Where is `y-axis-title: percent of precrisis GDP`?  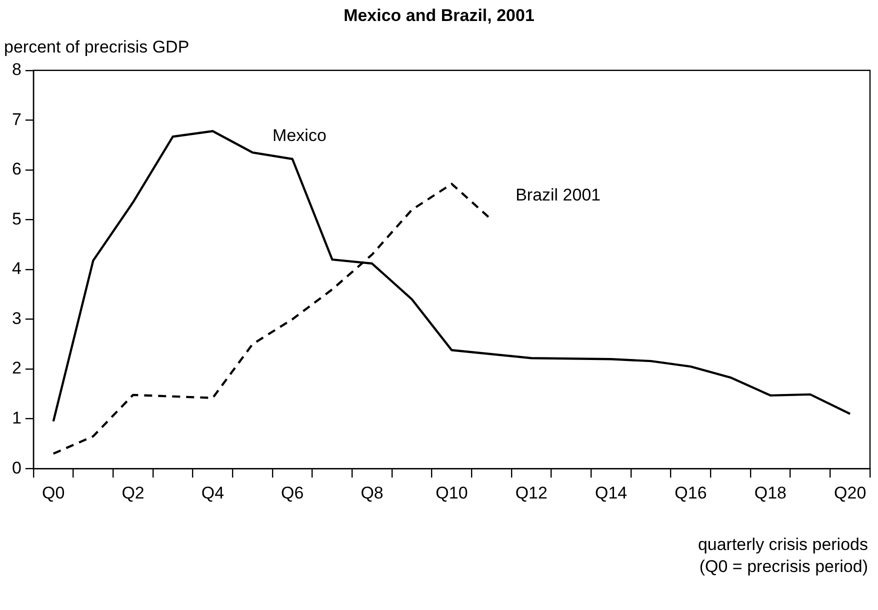
y-axis-title: percent of precrisis GDP is located at coordinates (97, 47).